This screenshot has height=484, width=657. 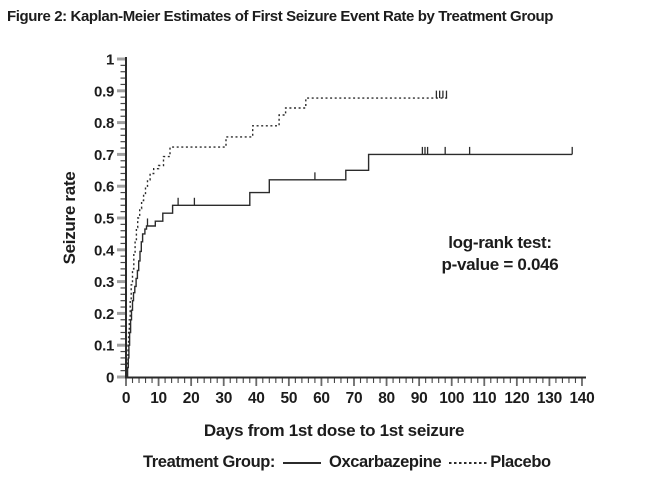 What do you see at coordinates (110, 378) in the screenshot?
I see `y-tick-label: 0` at bounding box center [110, 378].